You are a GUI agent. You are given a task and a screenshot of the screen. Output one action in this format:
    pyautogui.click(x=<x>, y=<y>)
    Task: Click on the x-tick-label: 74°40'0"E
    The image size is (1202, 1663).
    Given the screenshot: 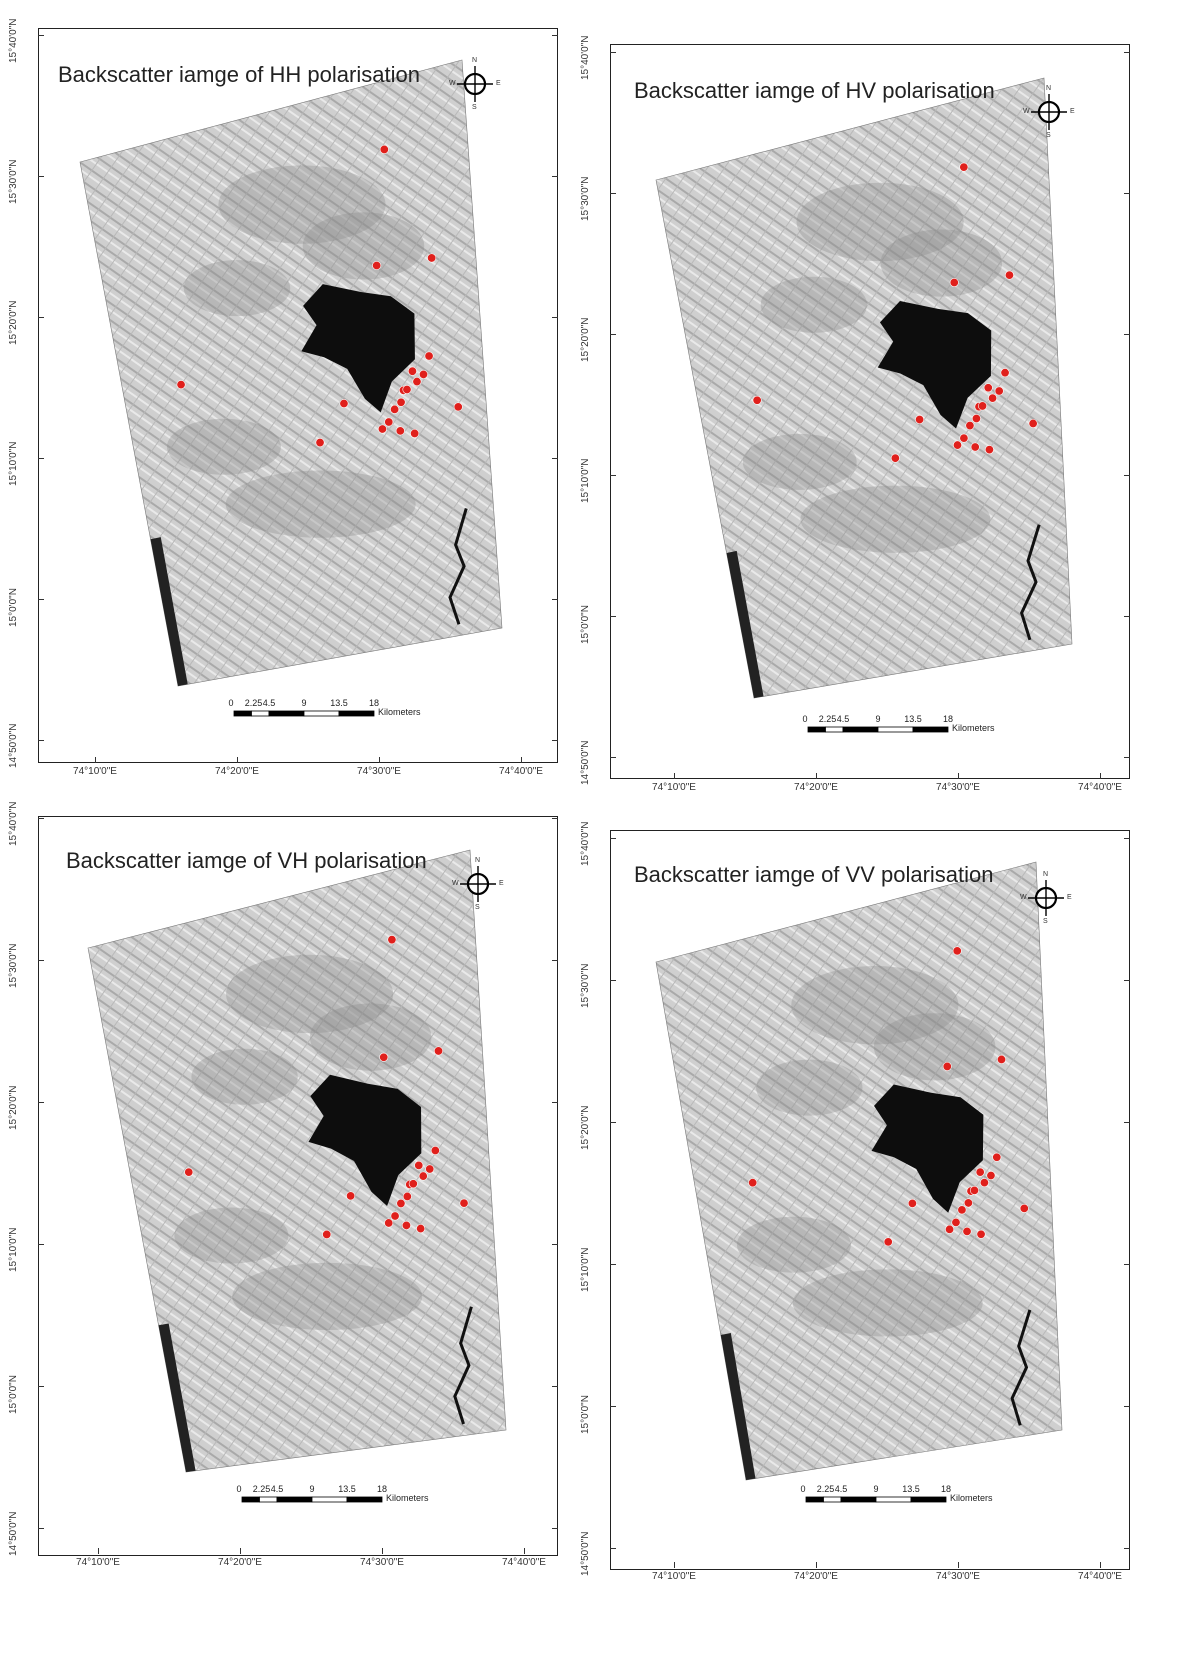 What is the action you would take?
    pyautogui.click(x=521, y=771)
    